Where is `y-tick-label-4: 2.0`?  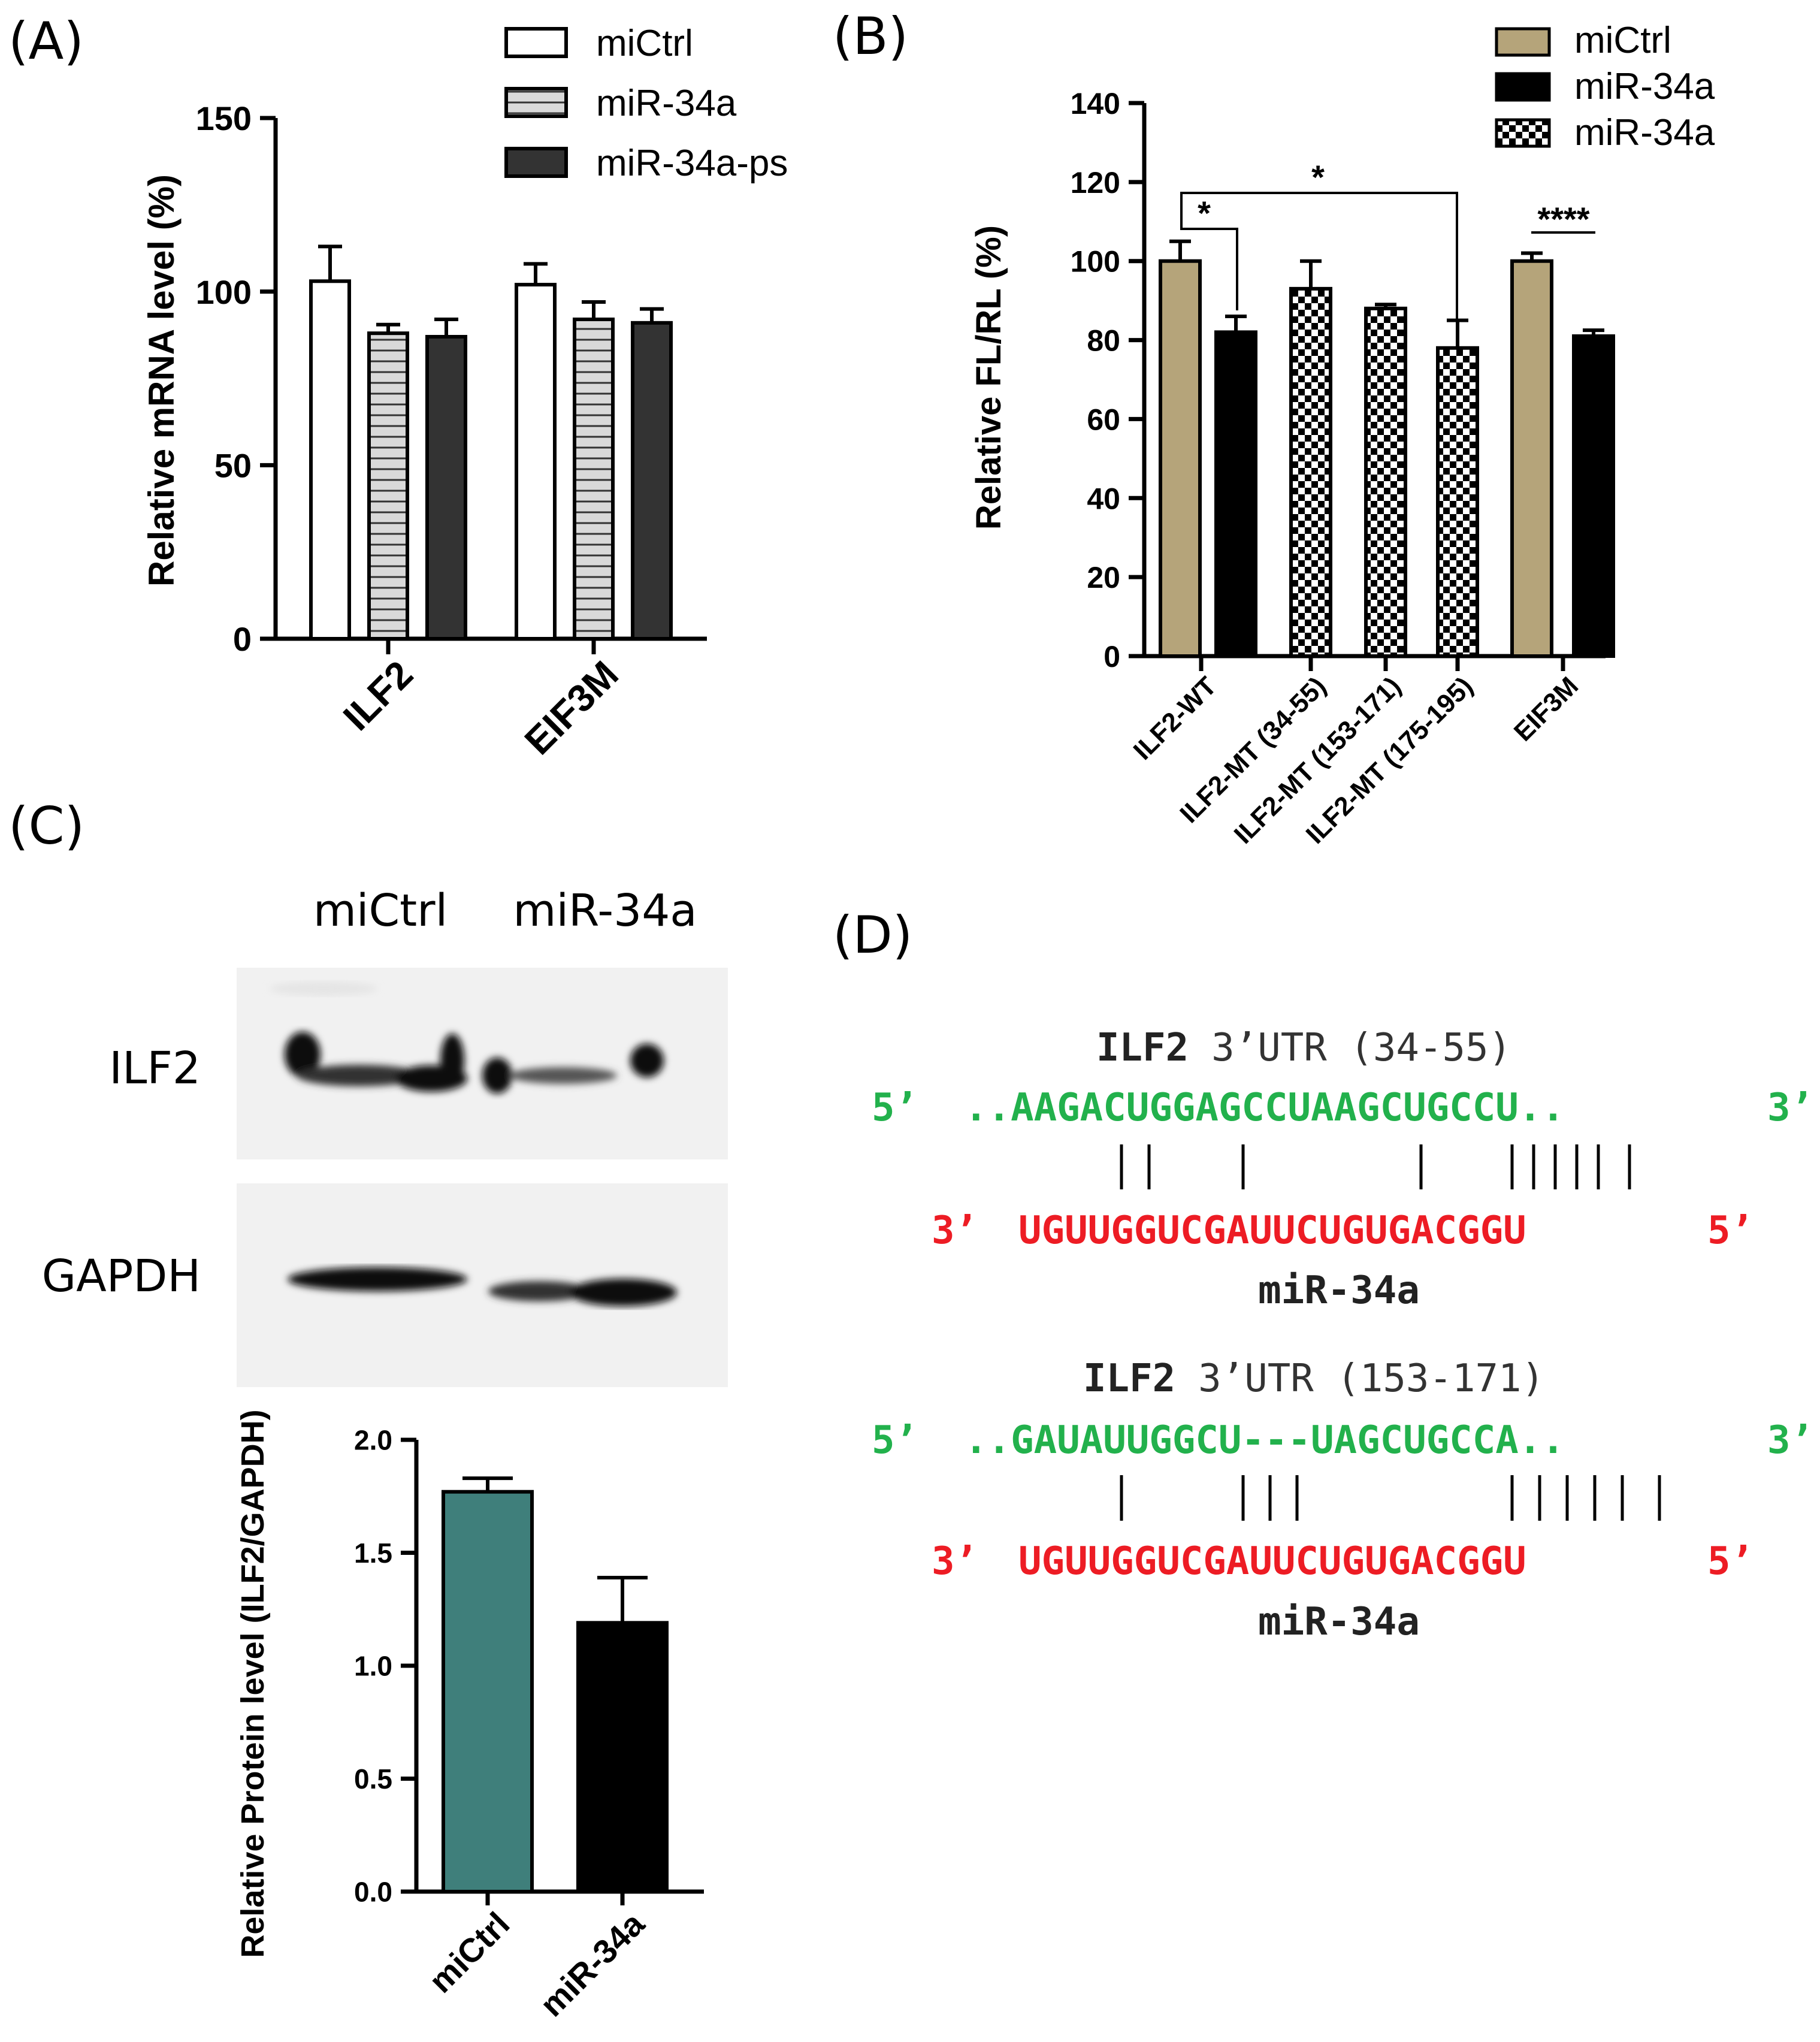 y-tick-label-4: 2.0 is located at coordinates (373, 1440).